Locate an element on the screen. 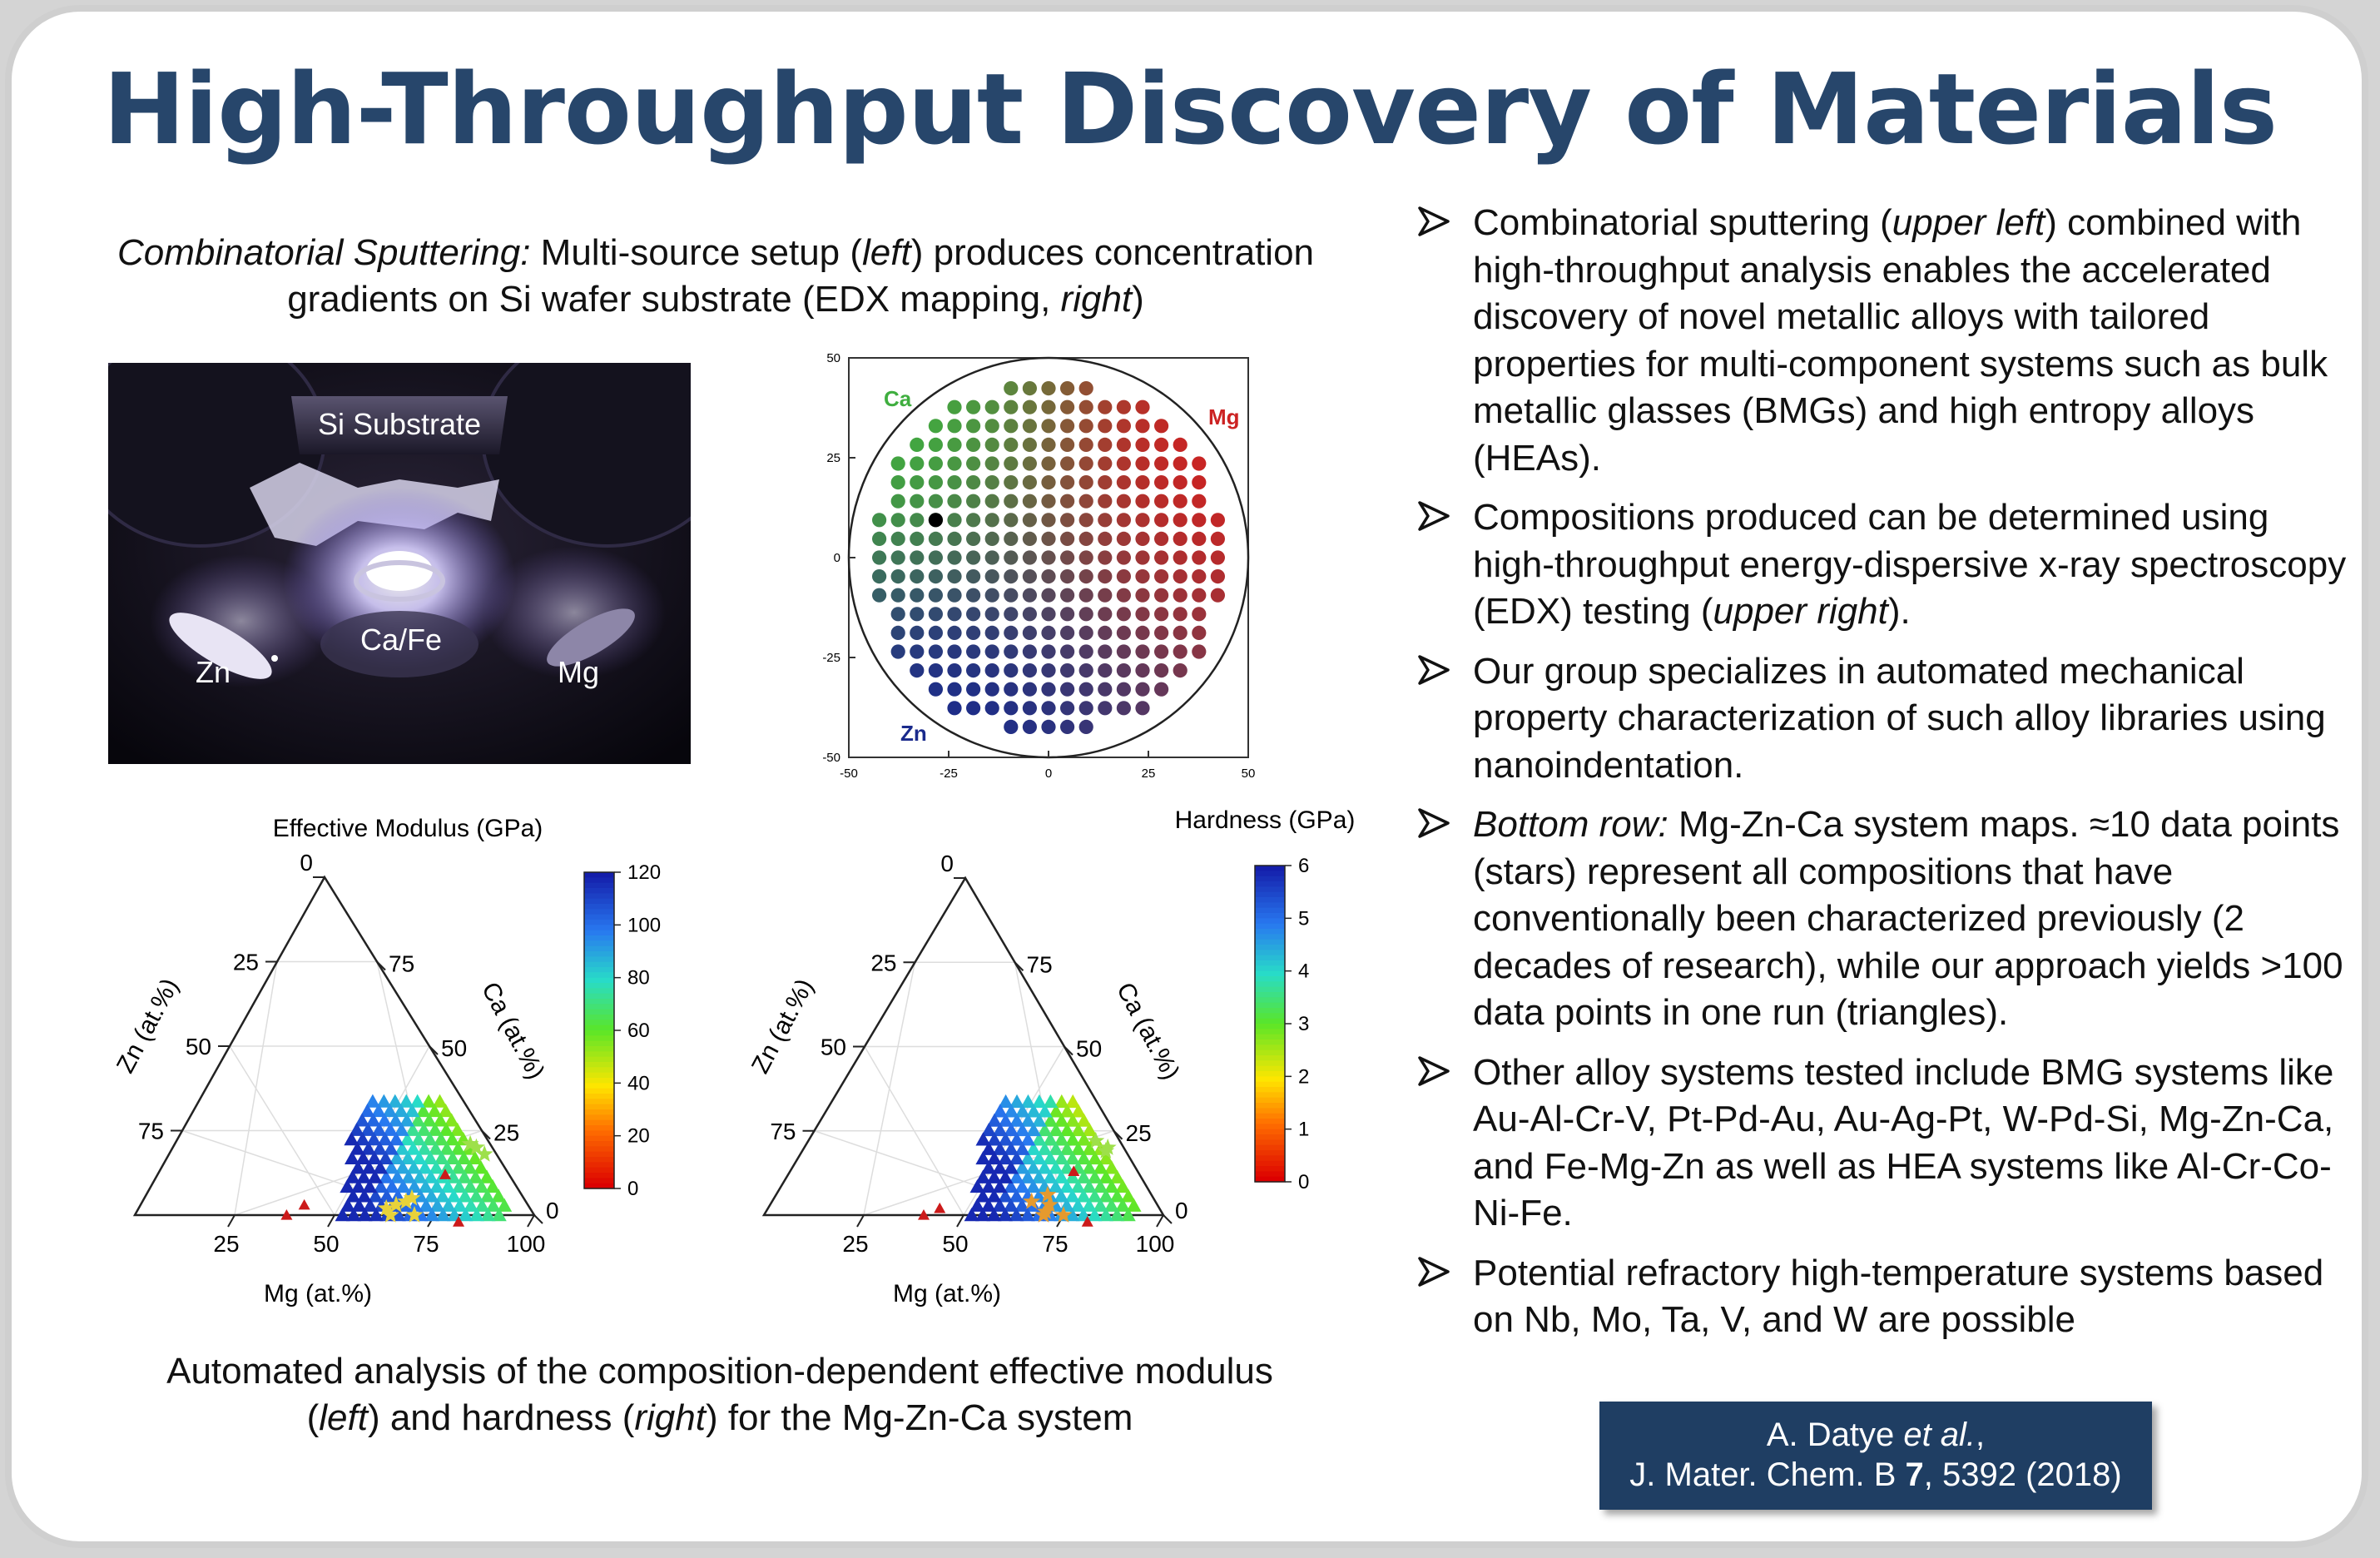  ternary-left-tick-label: 75 is located at coordinates (783, 1131).